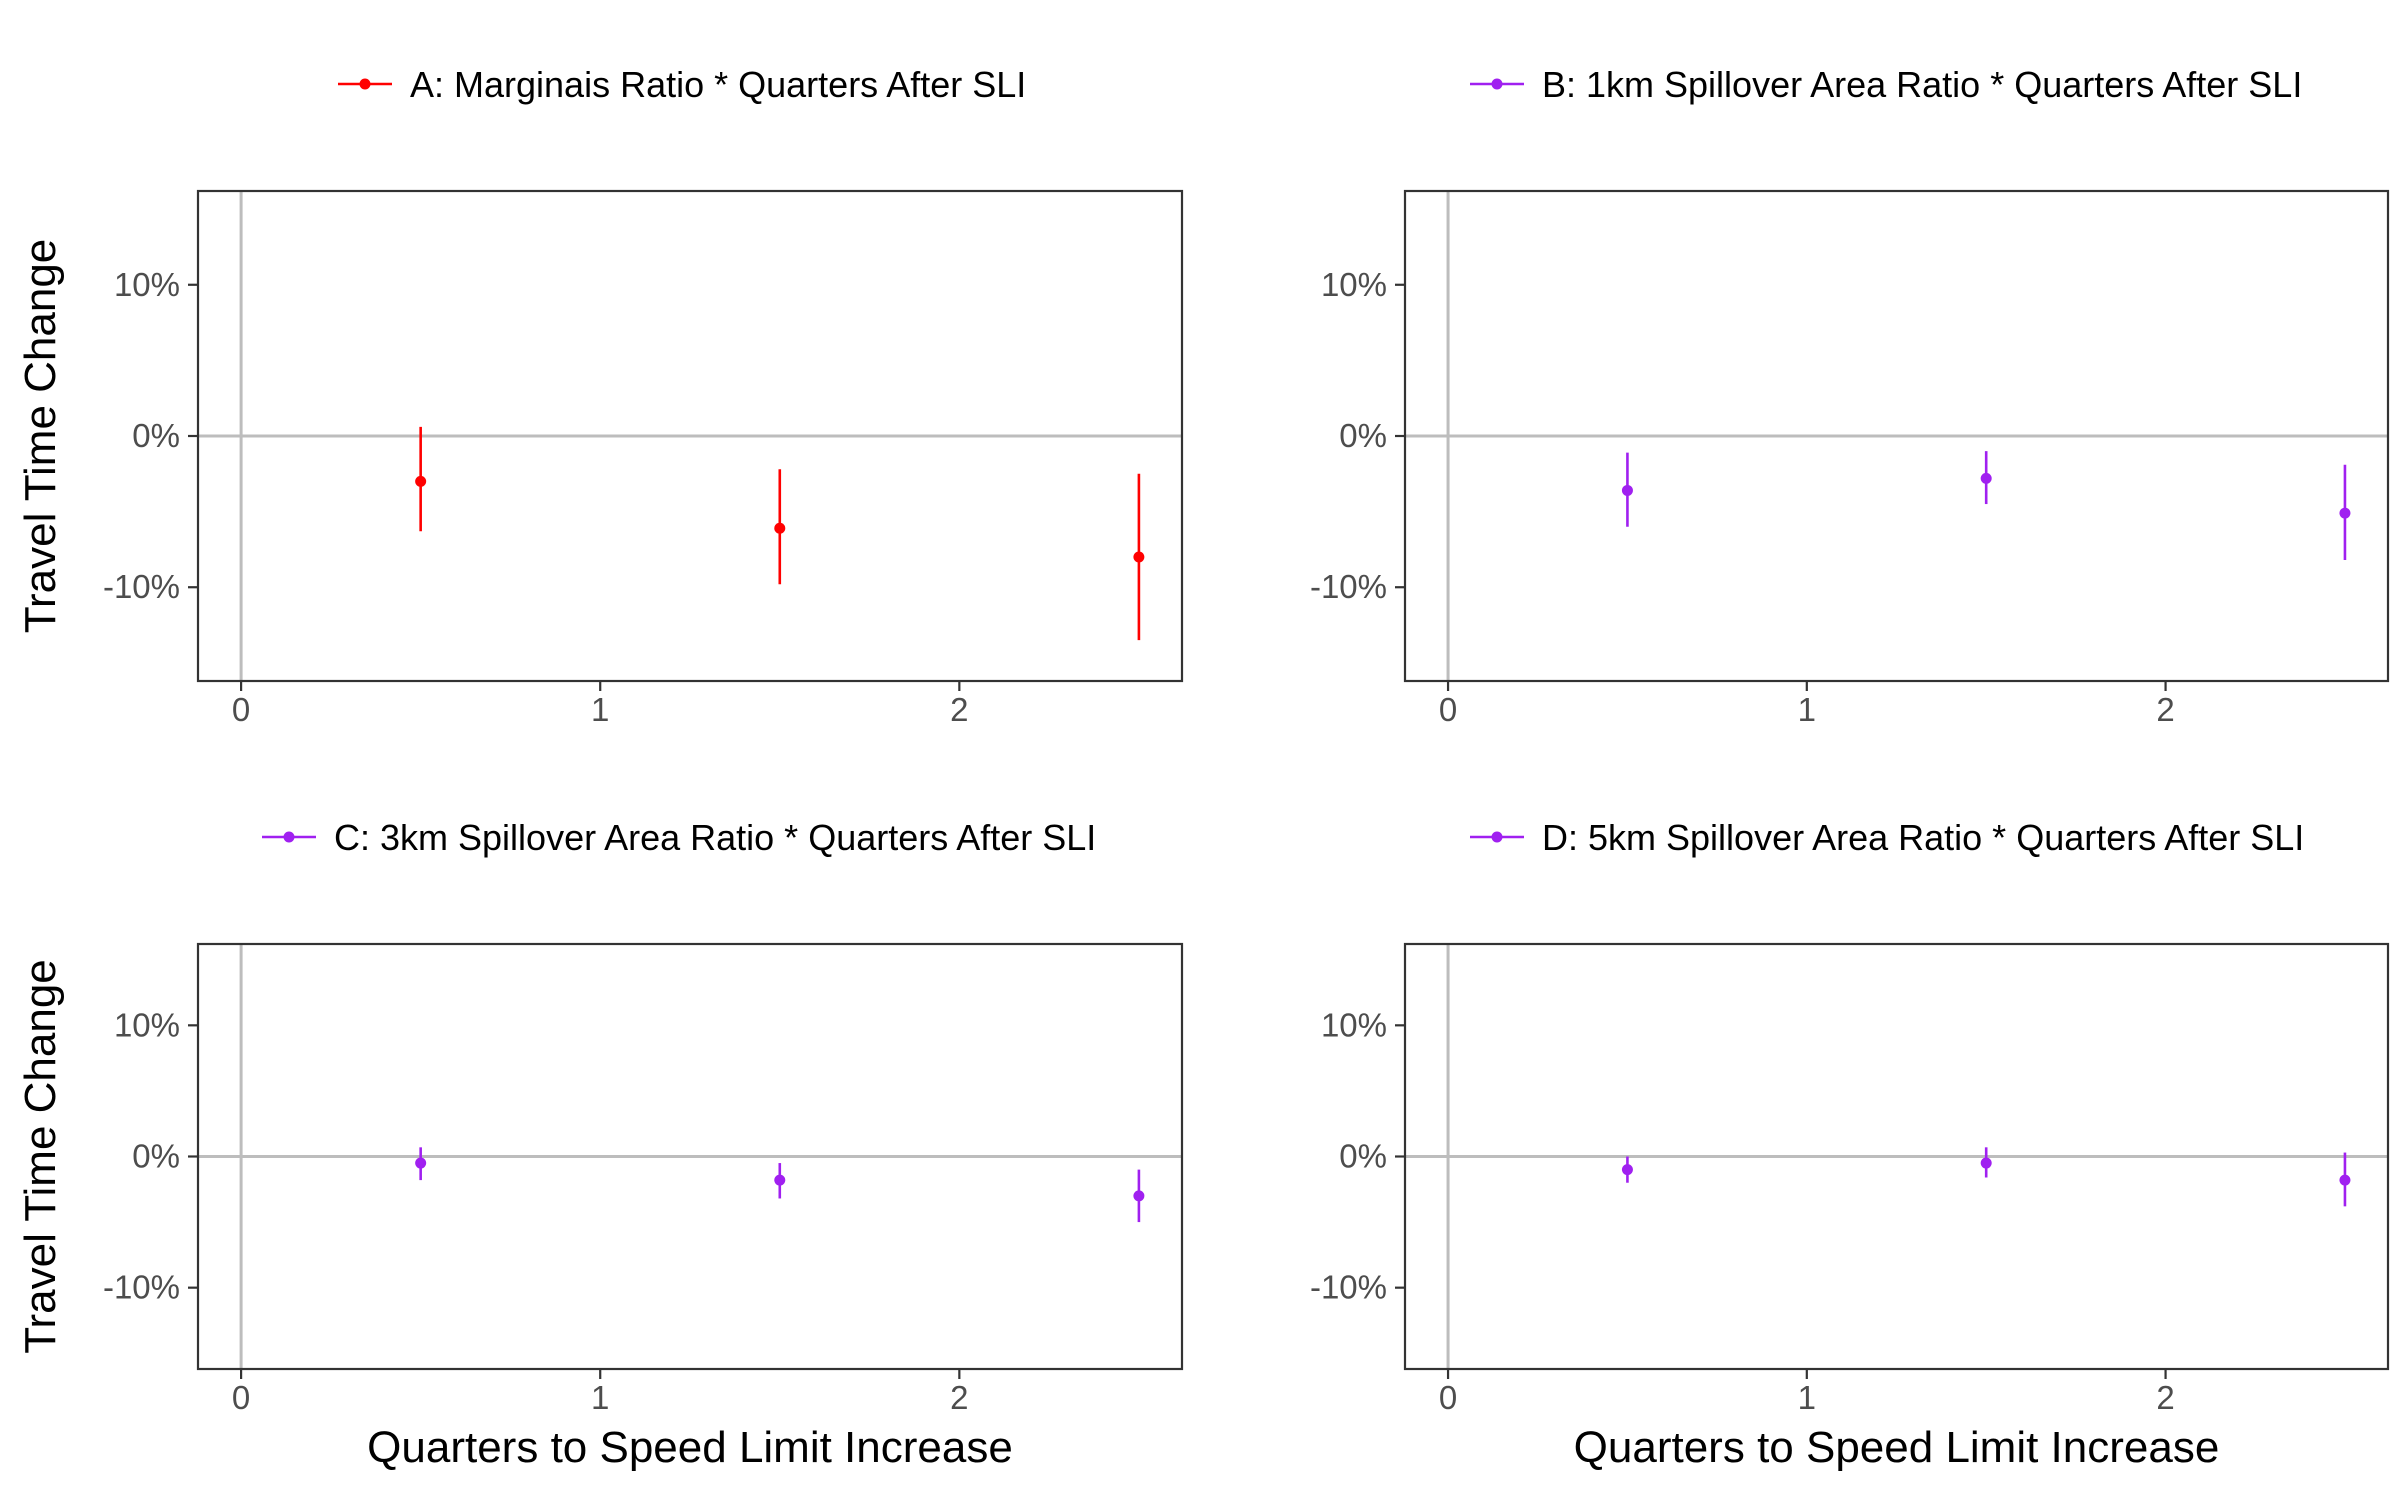  What do you see at coordinates (1497, 837) in the screenshot?
I see `panel-d-legend-key-point` at bounding box center [1497, 837].